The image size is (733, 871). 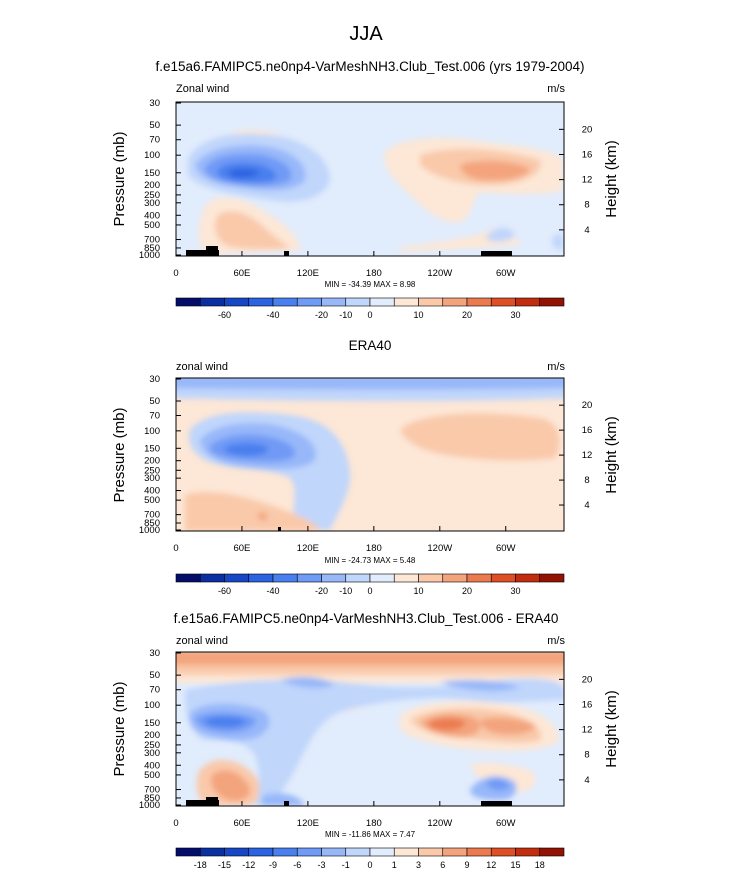 What do you see at coordinates (152, 753) in the screenshot?
I see `y-tick-label: 300` at bounding box center [152, 753].